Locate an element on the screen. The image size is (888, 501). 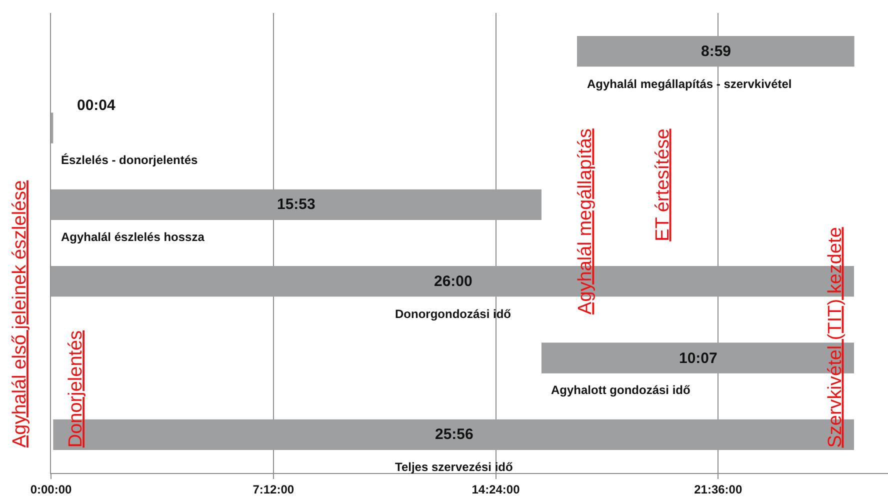
text: Agyhalál első jeleinek észlelése is located at coordinates (20, 314).